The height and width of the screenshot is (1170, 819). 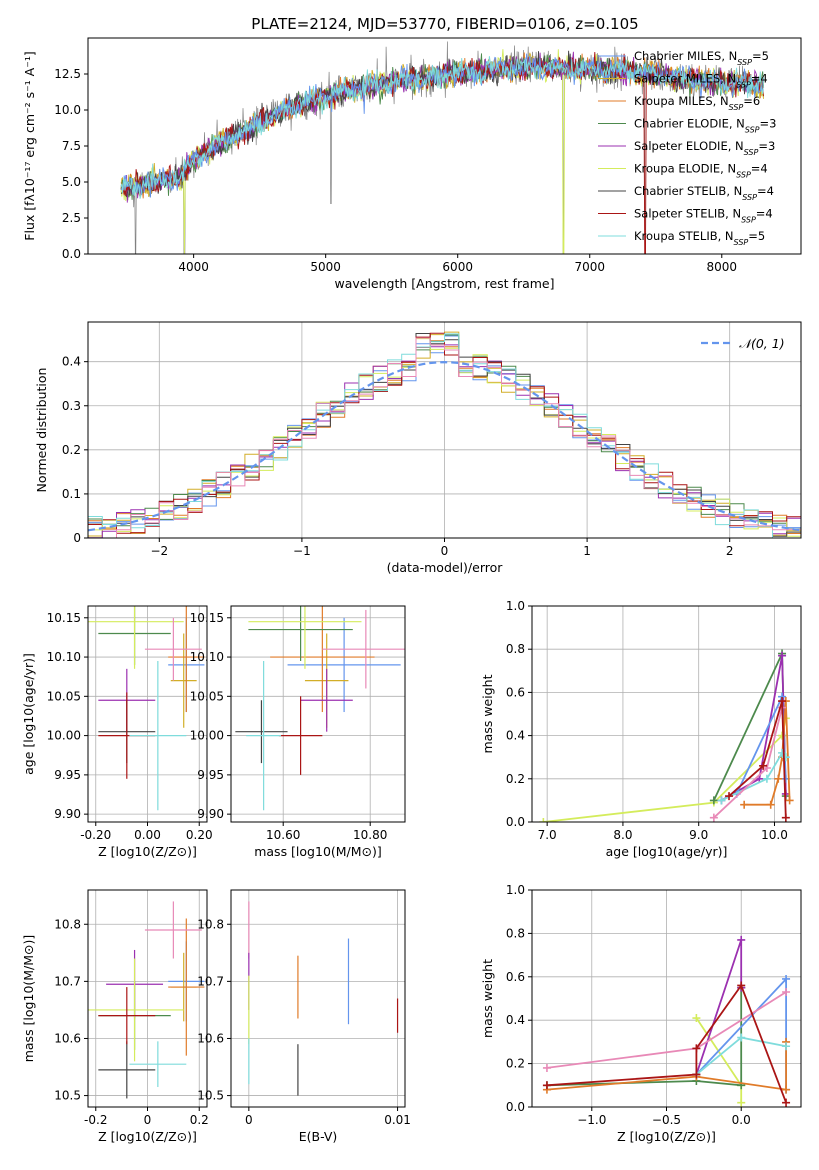 I want to click on legend-entry: Chabrier MILES, NSSP=5, so click(x=701, y=58).